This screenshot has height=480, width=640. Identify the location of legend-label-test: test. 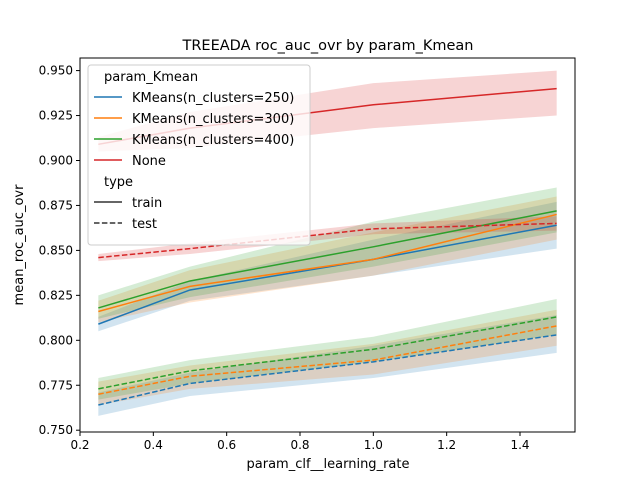
(144, 224).